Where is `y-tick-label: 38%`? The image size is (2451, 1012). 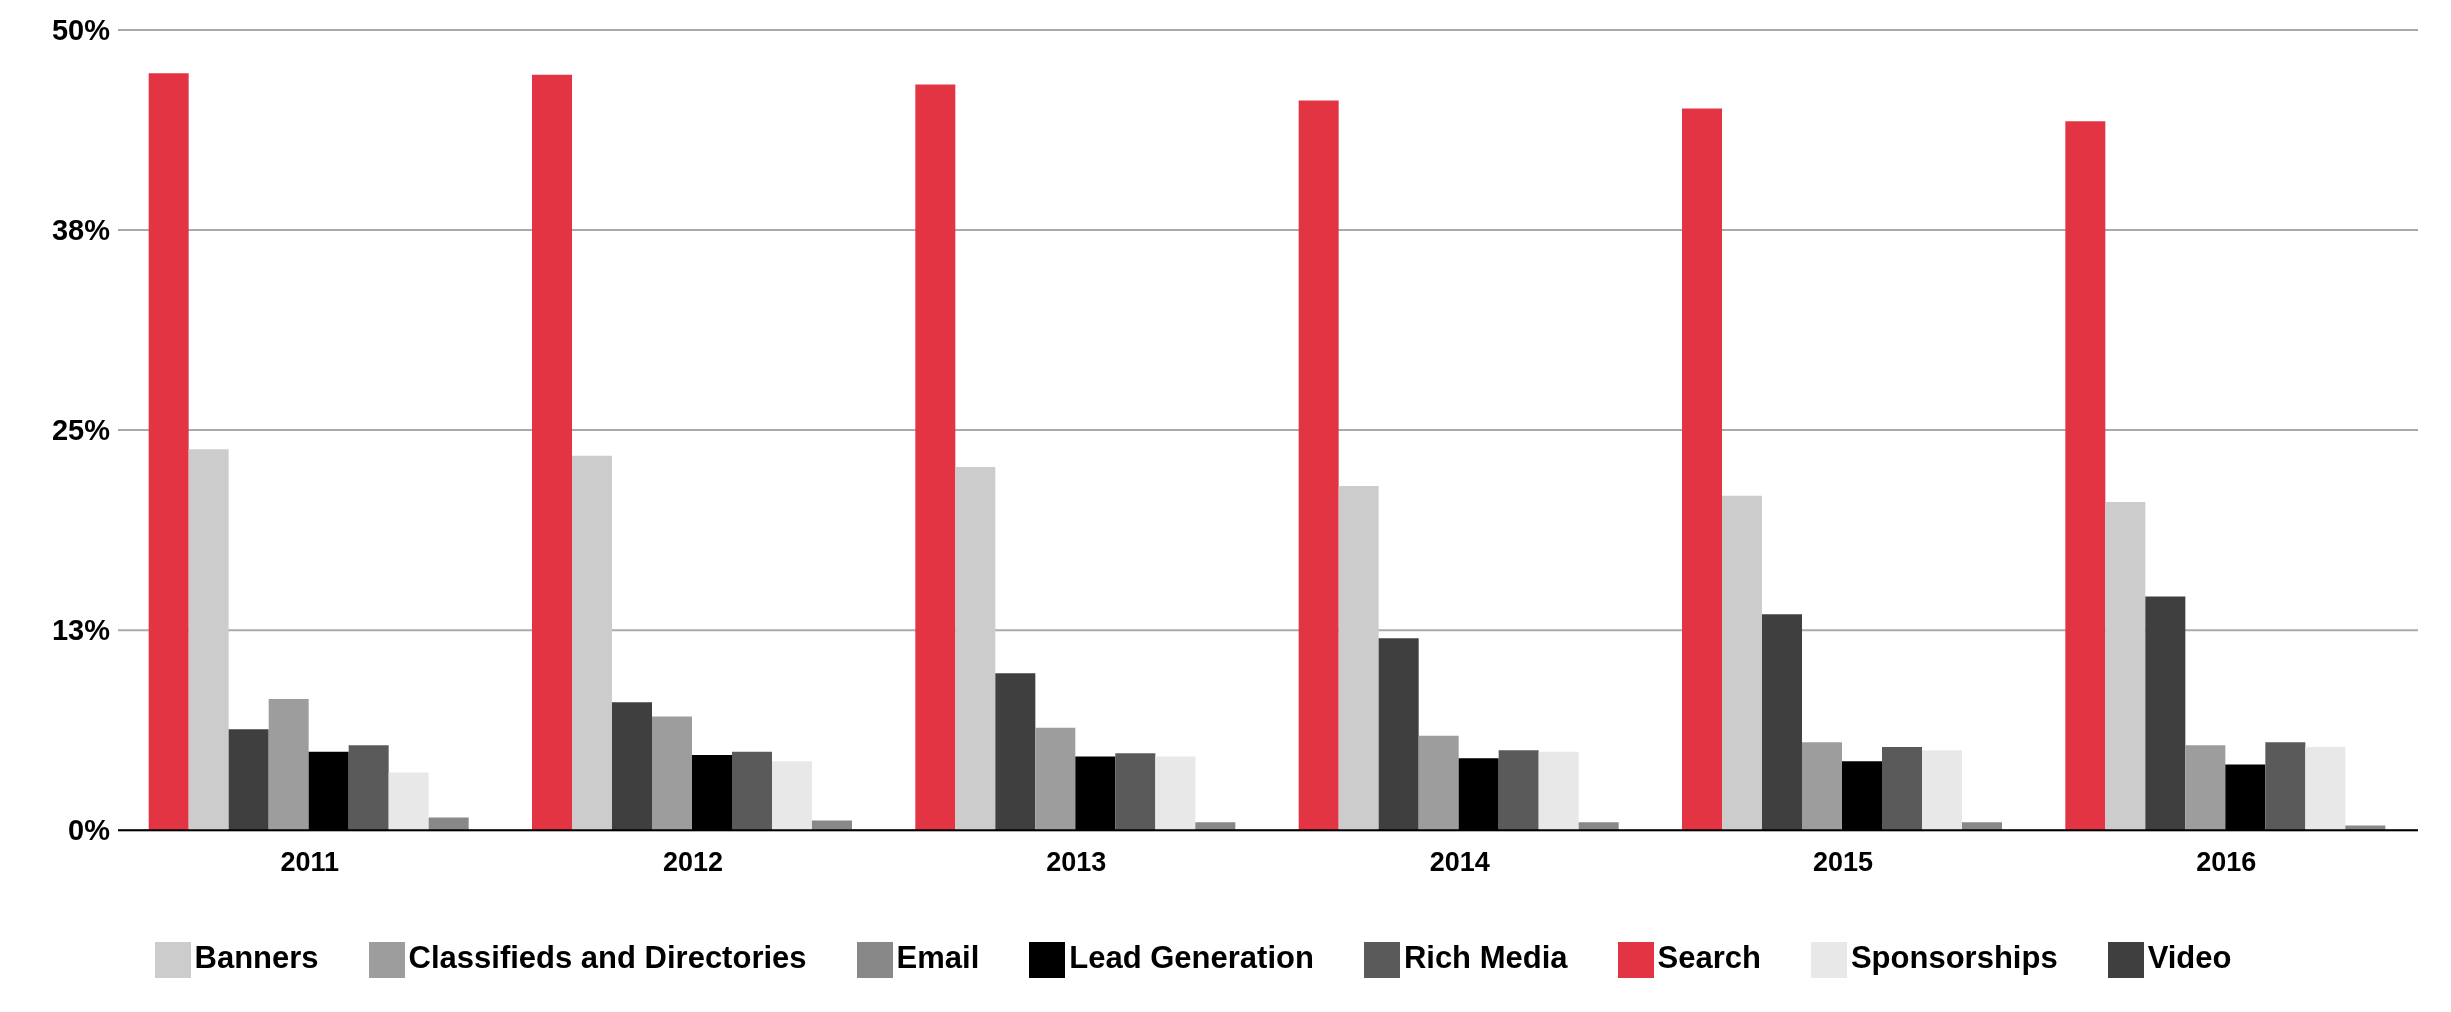
y-tick-label: 38% is located at coordinates (81, 230).